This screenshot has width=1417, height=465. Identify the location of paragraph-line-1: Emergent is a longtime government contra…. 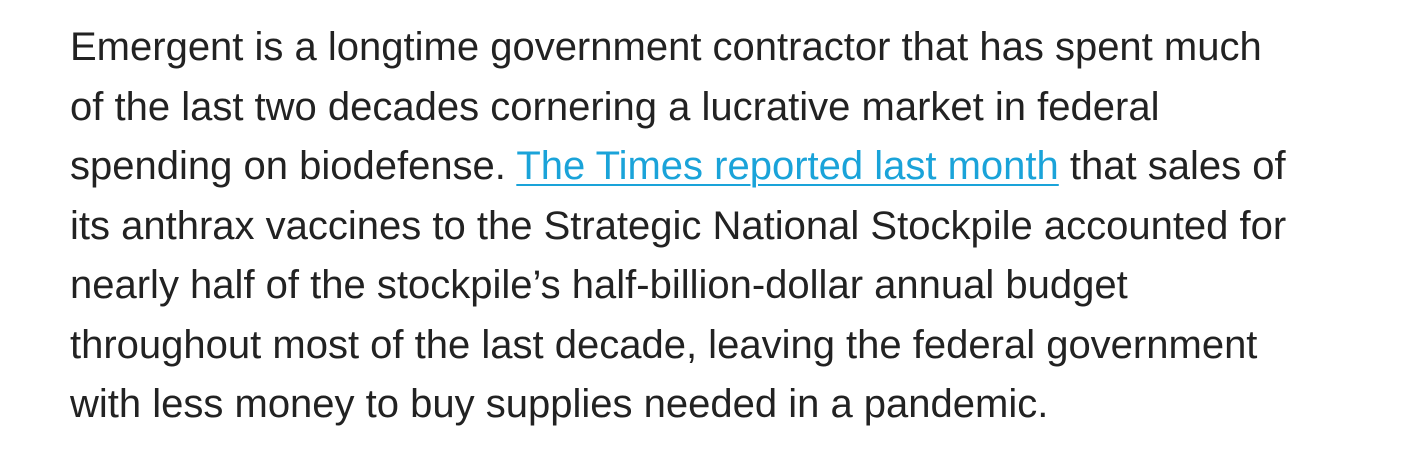
(666, 47).